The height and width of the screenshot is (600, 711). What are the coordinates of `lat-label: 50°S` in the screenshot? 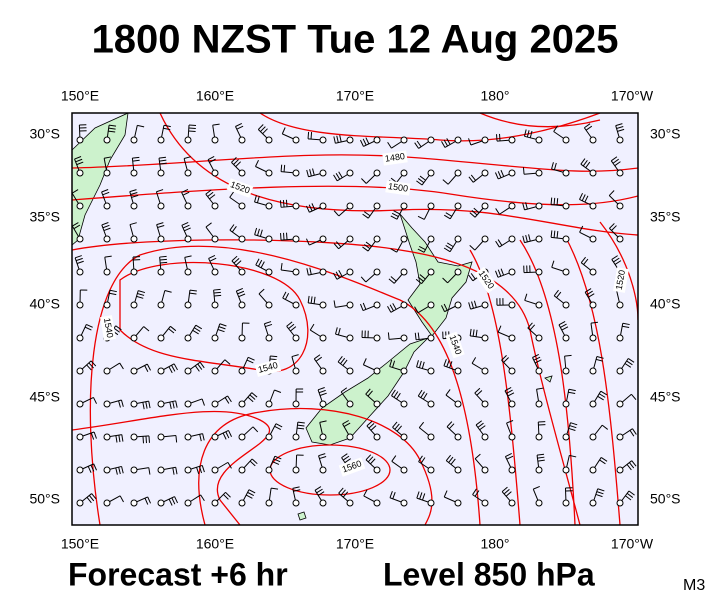 It's located at (44, 499).